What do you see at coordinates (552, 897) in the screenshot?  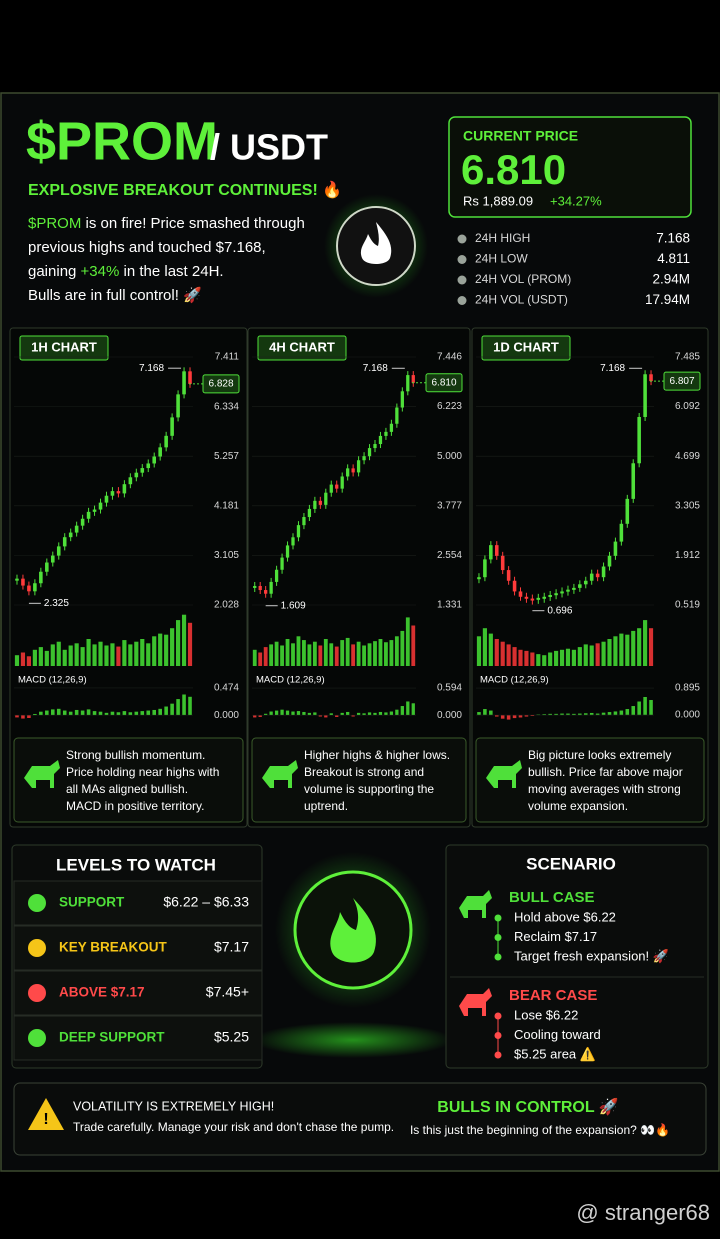 I see `case-title: BULL CASE` at bounding box center [552, 897].